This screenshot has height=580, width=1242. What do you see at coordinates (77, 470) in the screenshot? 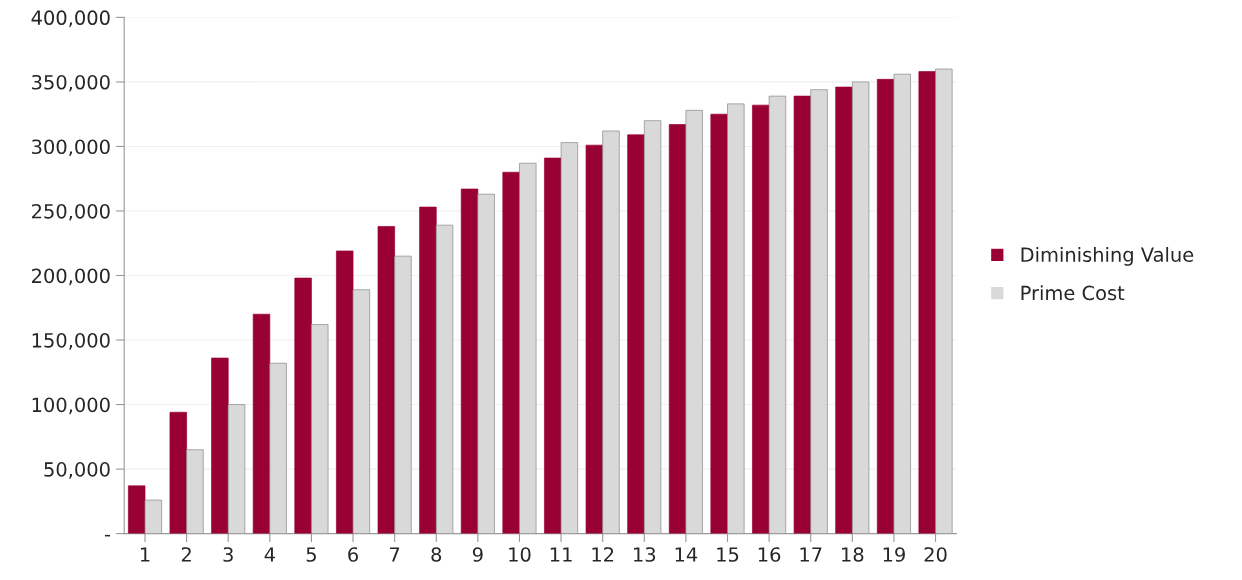
I see `y-tick-label: 50,000` at bounding box center [77, 470].